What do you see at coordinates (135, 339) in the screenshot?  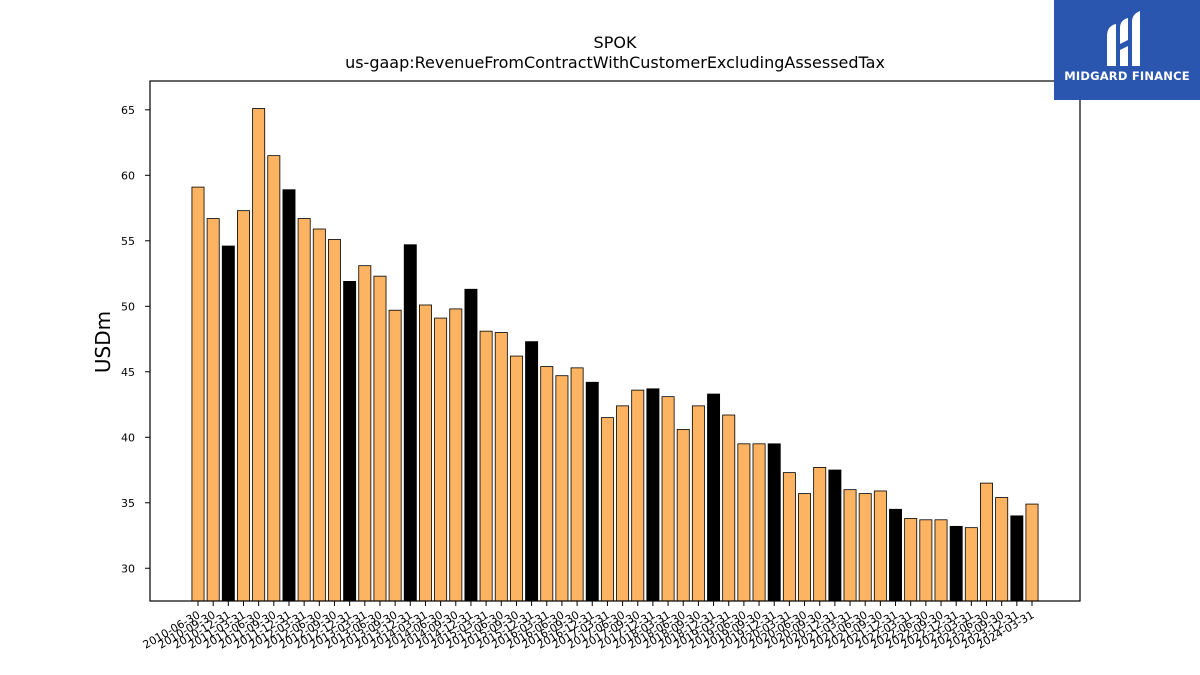 I see `y-axis: 30 35 40 45 50 55 60 65` at bounding box center [135, 339].